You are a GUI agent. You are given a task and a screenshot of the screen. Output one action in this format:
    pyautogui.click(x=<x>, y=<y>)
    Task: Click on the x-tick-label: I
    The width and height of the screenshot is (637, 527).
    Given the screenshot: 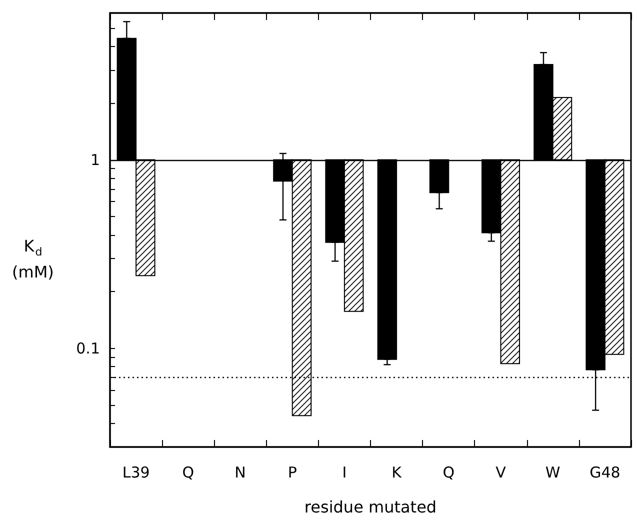 What is the action you would take?
    pyautogui.click(x=344, y=473)
    